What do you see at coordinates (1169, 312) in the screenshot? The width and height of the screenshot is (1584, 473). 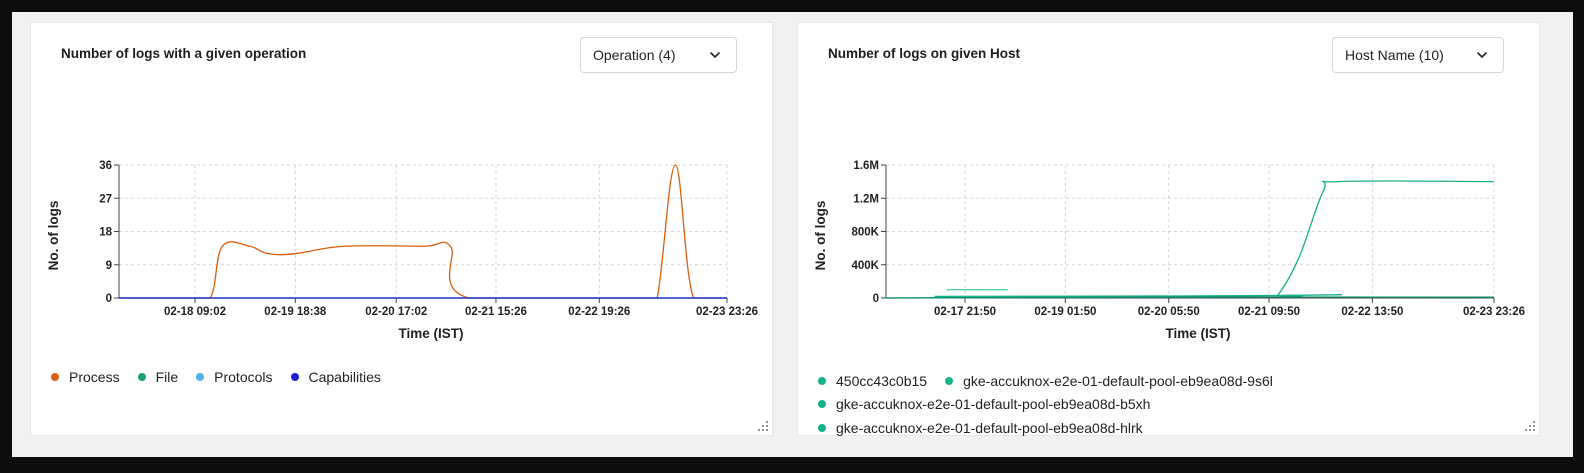 I see `x-tick-label: 02-20 05:50` at bounding box center [1169, 312].